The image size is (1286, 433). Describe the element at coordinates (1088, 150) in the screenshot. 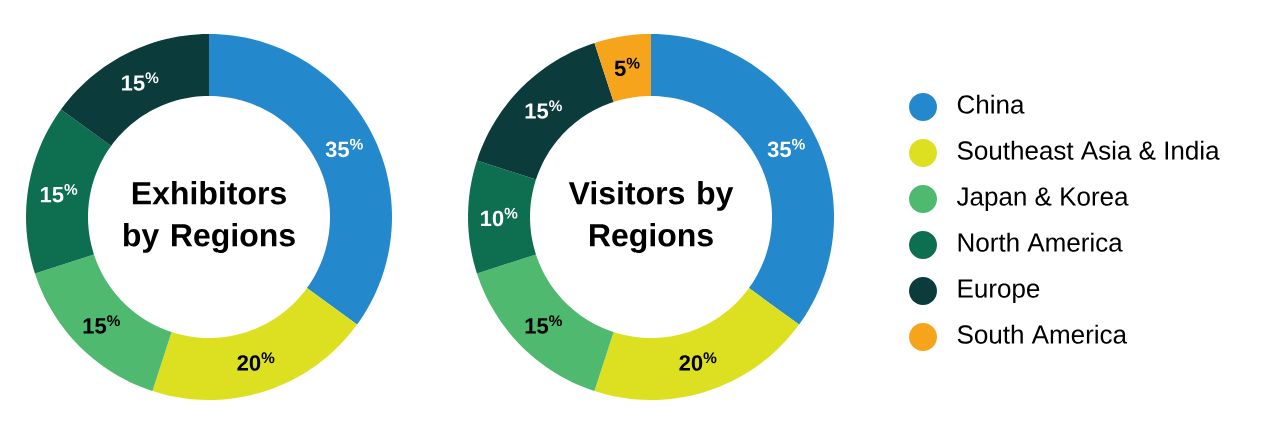

I see `legend-label: Southeast Asia & India` at that location.